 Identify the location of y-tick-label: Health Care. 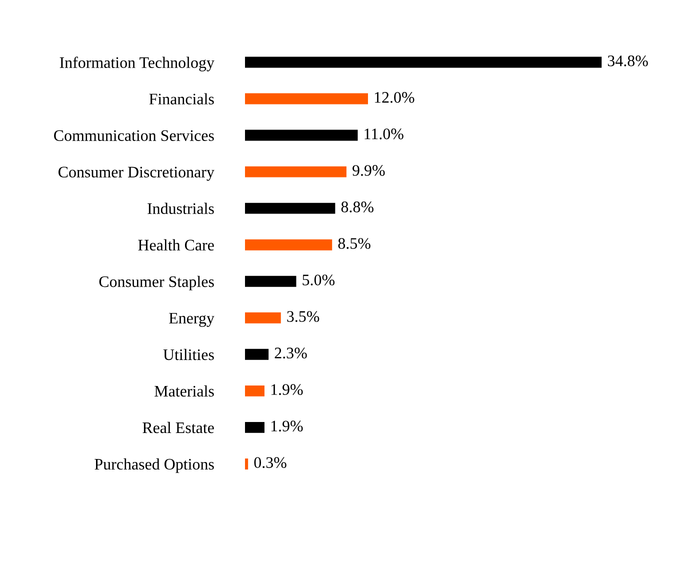
(176, 245).